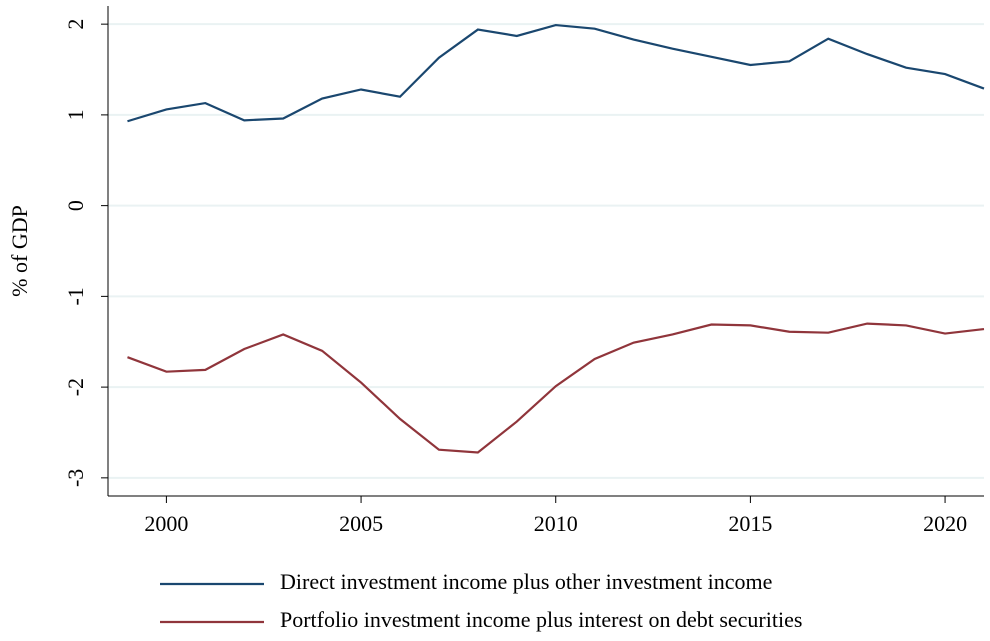  What do you see at coordinates (75, 387) in the screenshot?
I see `y-tick-label: -2` at bounding box center [75, 387].